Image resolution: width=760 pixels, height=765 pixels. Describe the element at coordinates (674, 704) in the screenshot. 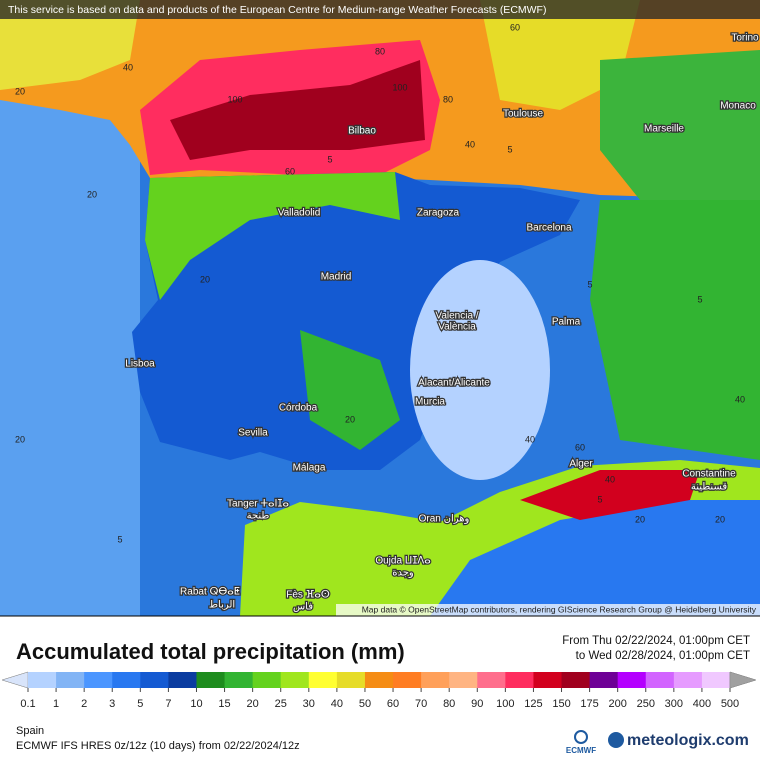

I see `colorbar-tick-label: 300` at that location.